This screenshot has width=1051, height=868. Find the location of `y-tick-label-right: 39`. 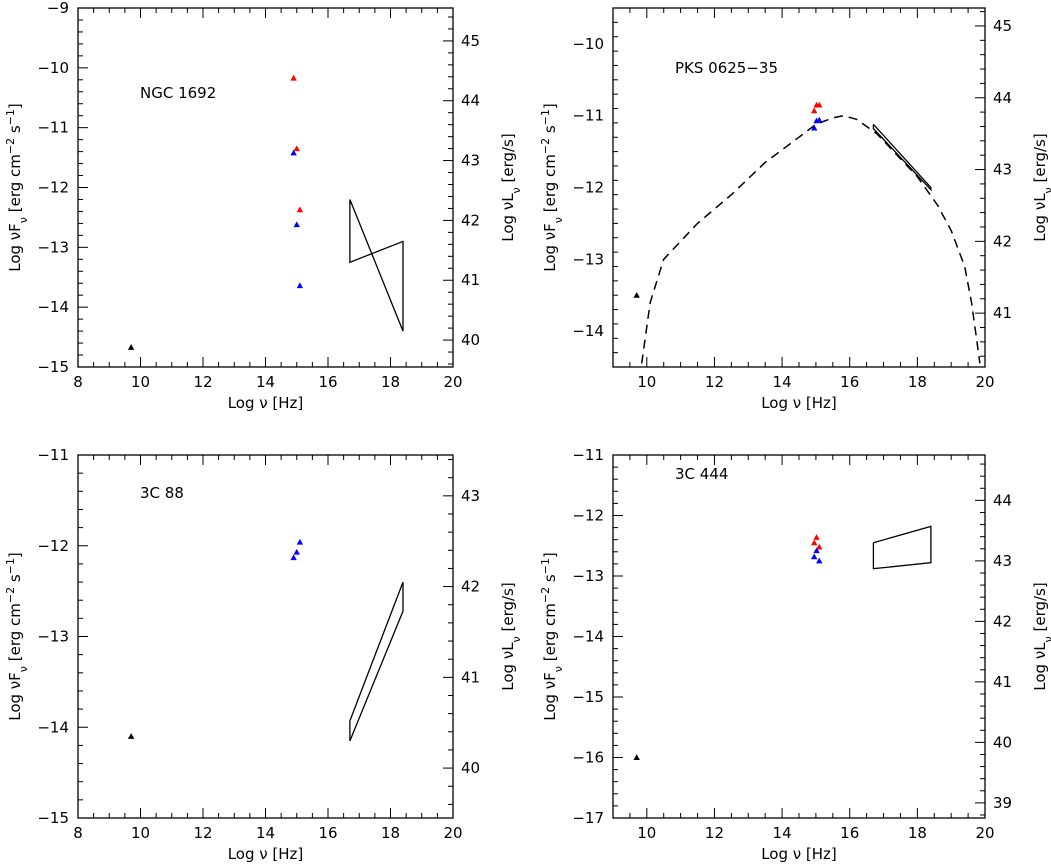

y-tick-label-right: 39 is located at coordinates (1002, 803).